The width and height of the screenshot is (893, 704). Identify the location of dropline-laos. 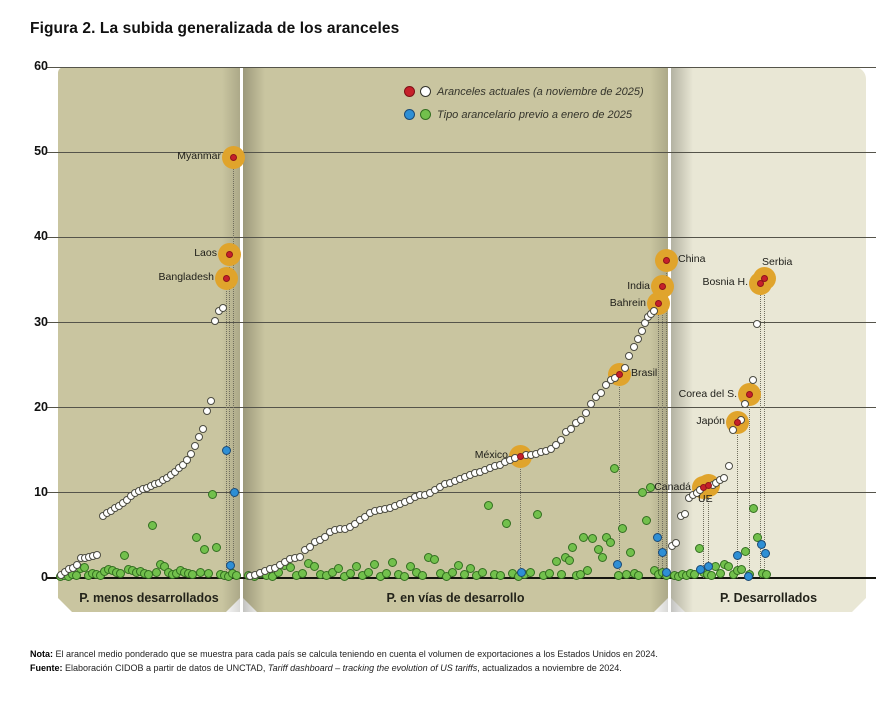
(229, 420).